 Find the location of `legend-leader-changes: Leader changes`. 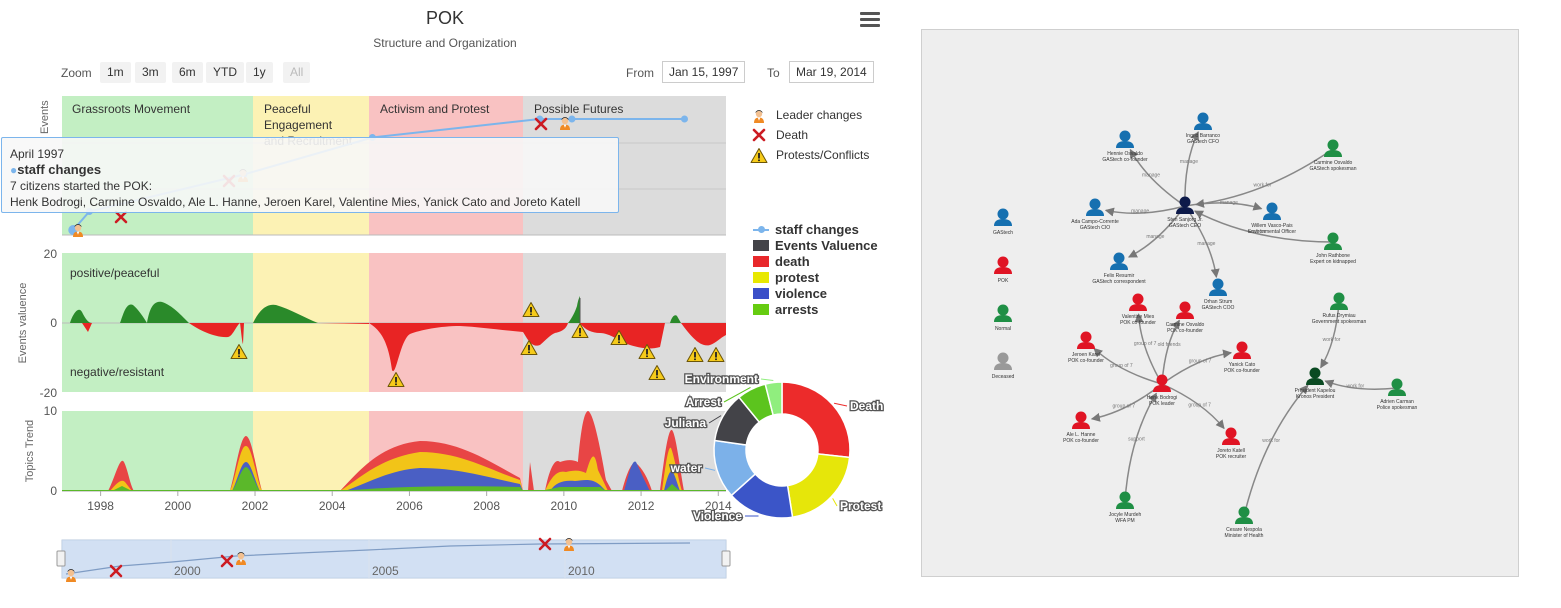

legend-leader-changes: Leader changes is located at coordinates (806, 115).